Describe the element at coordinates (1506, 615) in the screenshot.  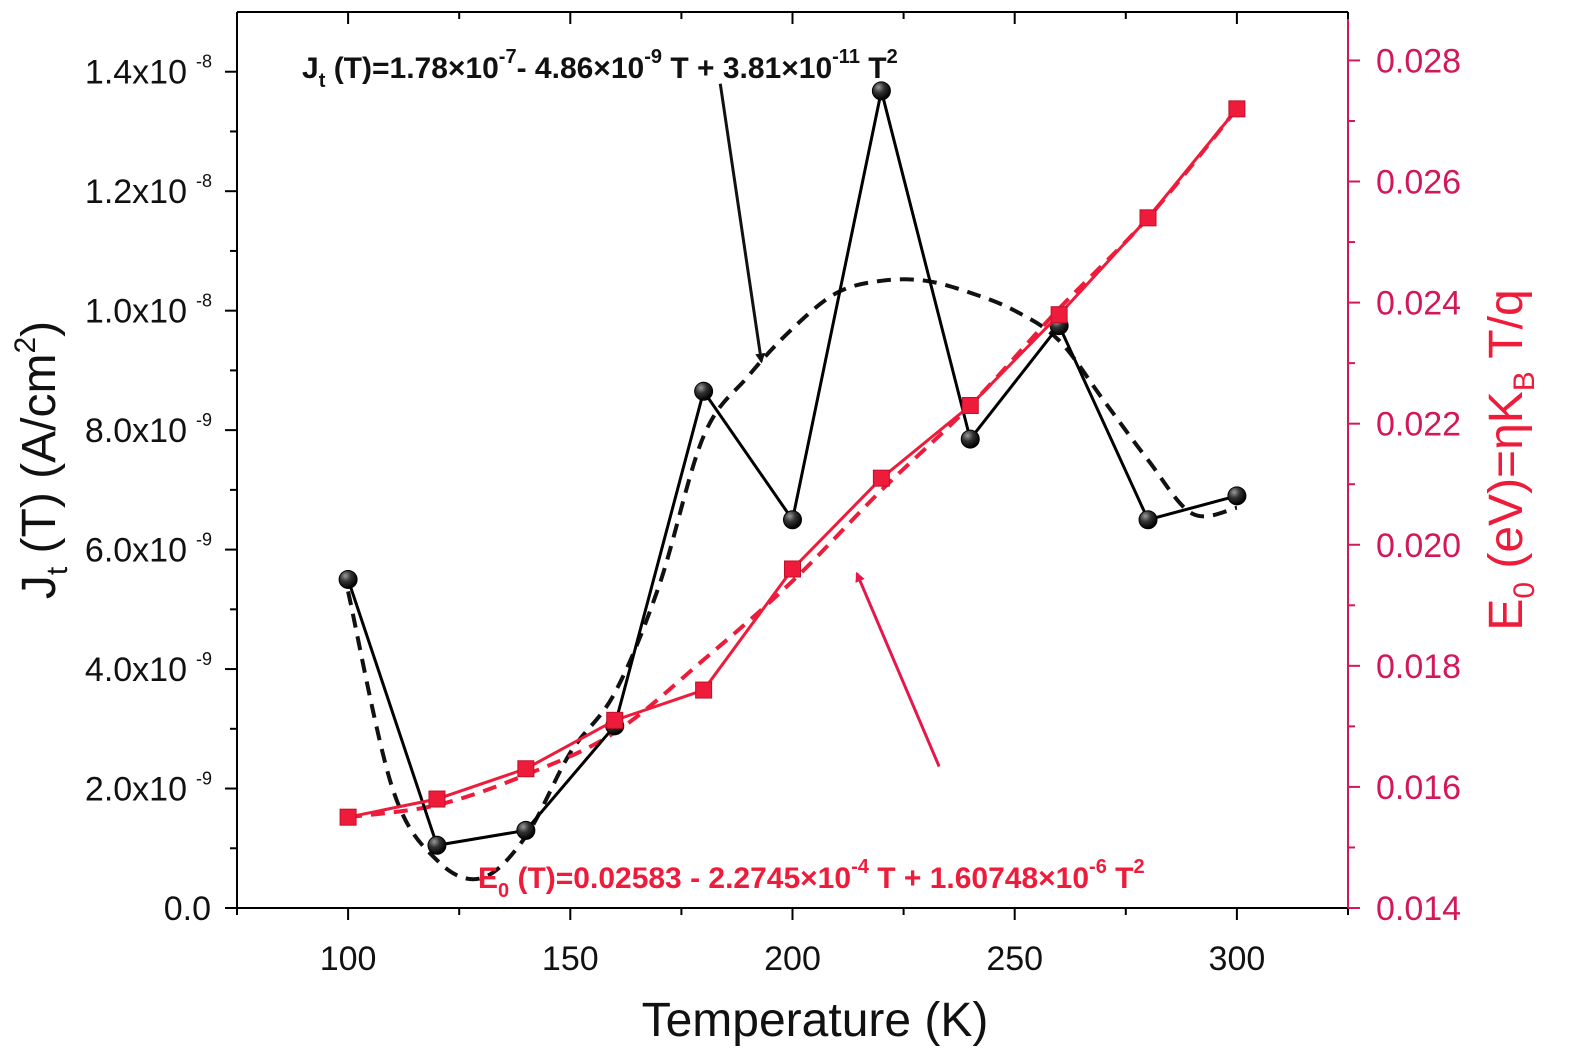
I see `y-right-title-a: E` at that location.